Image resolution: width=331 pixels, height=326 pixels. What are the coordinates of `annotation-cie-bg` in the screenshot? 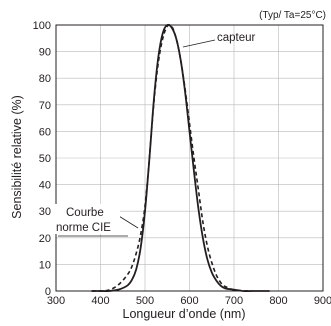 It's located at (87, 219).